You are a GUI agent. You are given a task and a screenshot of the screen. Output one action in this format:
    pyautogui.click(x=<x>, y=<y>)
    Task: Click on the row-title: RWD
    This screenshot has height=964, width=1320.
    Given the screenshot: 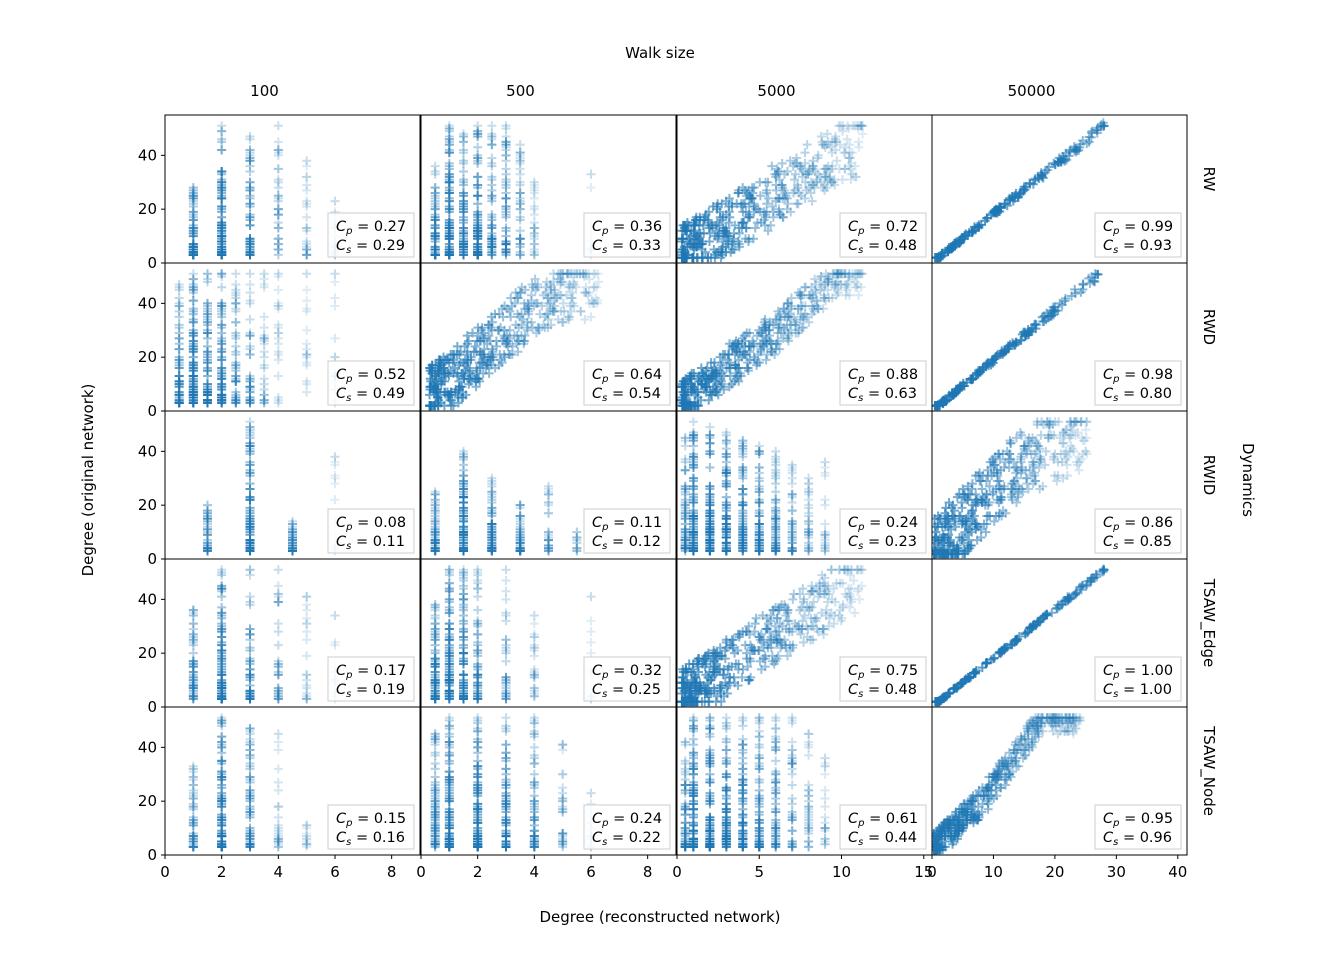 What is the action you would take?
    pyautogui.click(x=1209, y=327)
    